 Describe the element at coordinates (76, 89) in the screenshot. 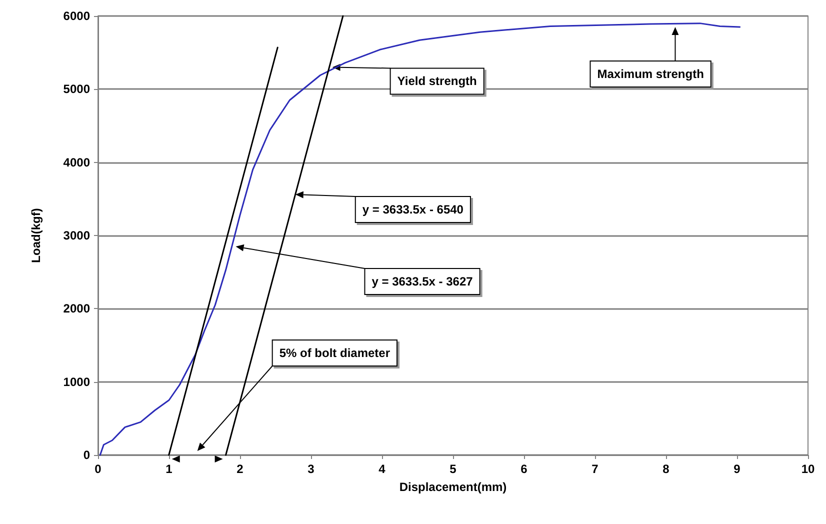

I see `y-tick-label: 5000` at that location.